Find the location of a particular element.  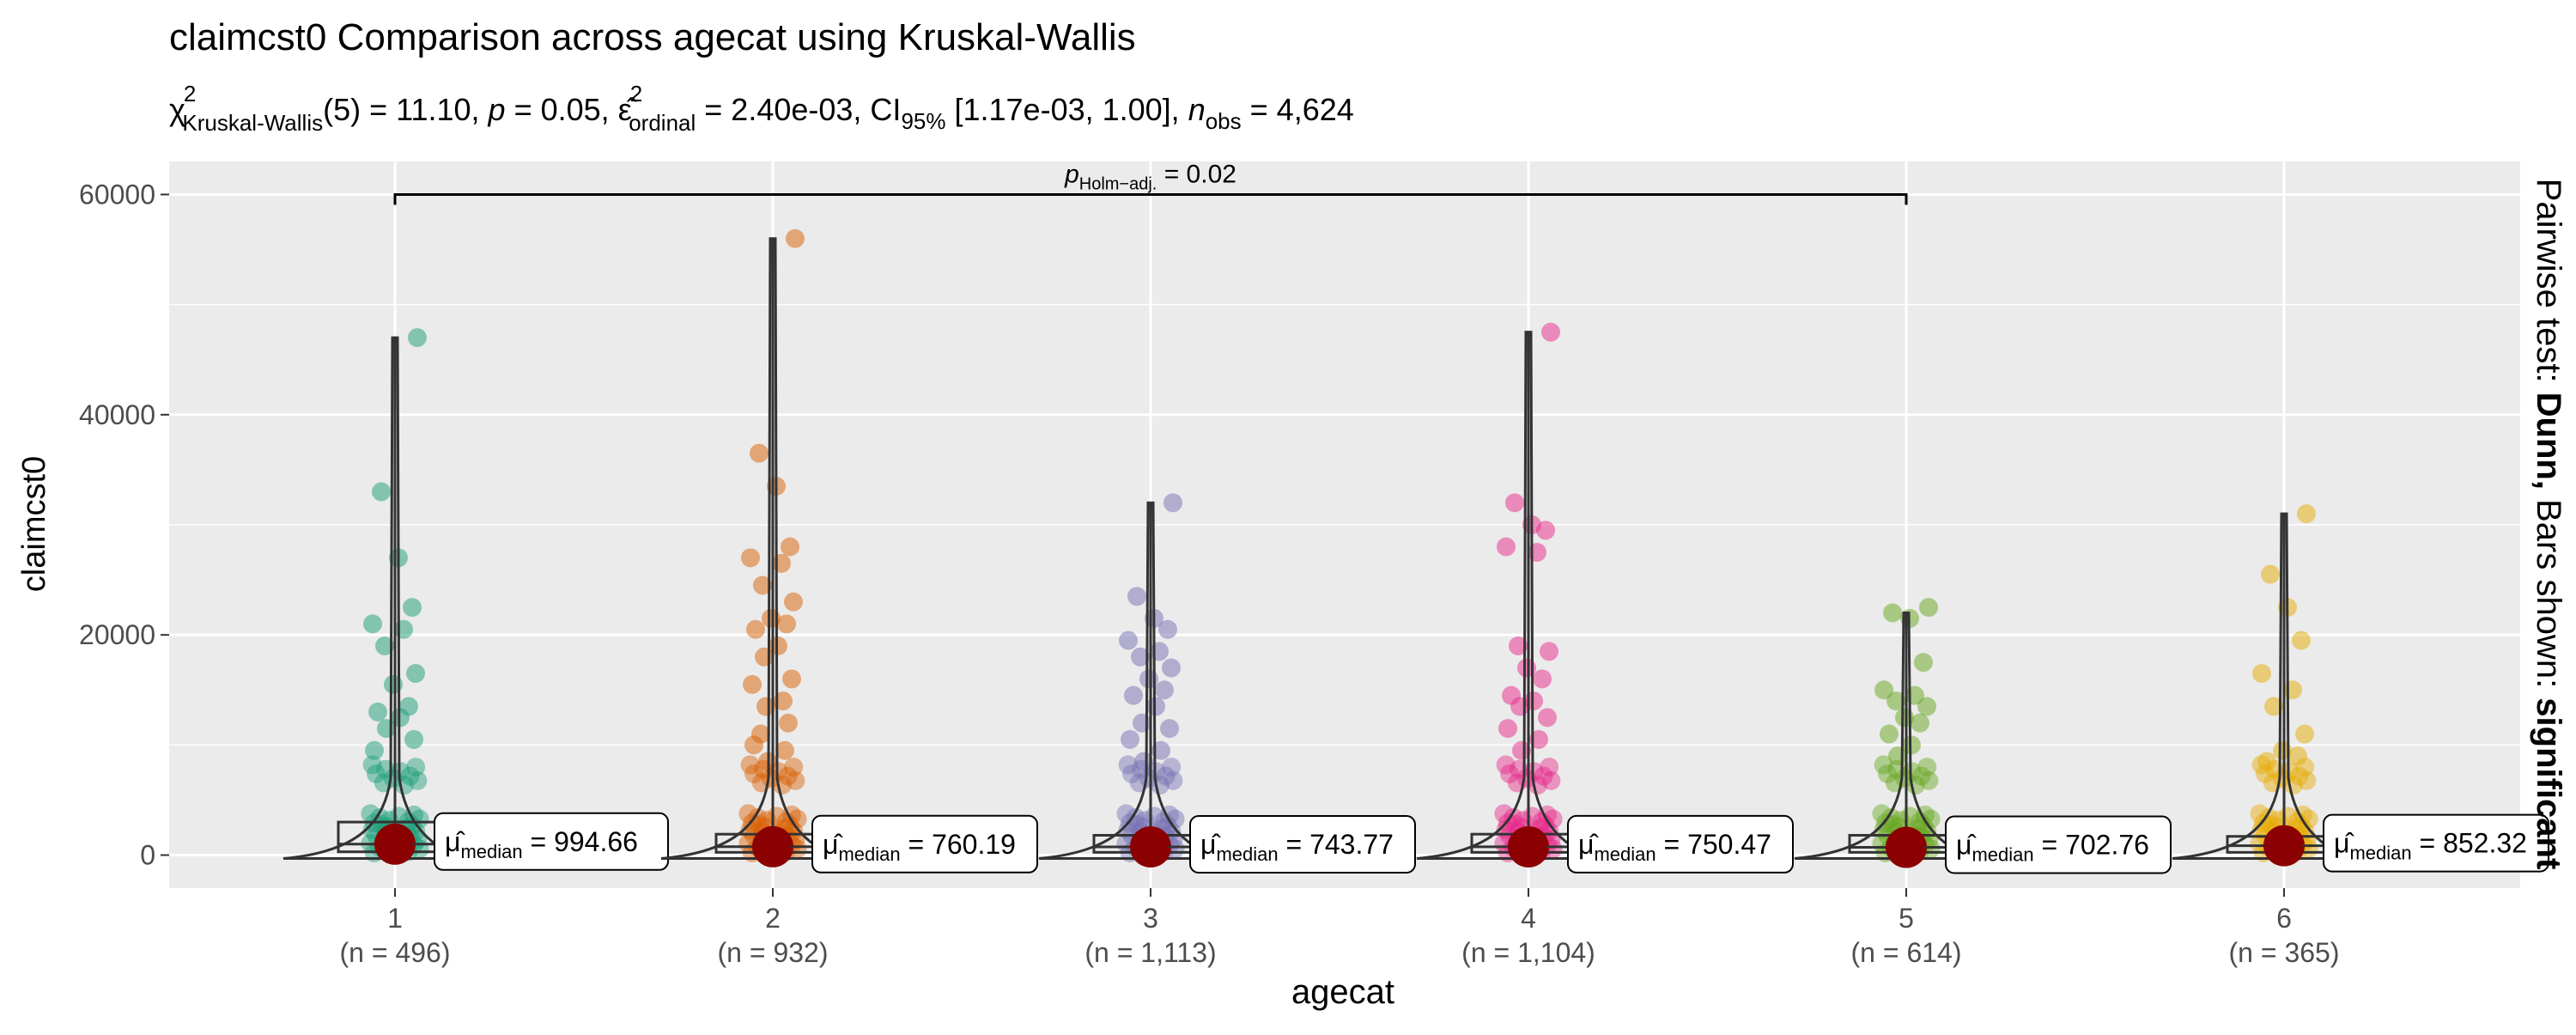

subtitle-chi-sub: Kruskal-Wallis is located at coordinates (252, 123).